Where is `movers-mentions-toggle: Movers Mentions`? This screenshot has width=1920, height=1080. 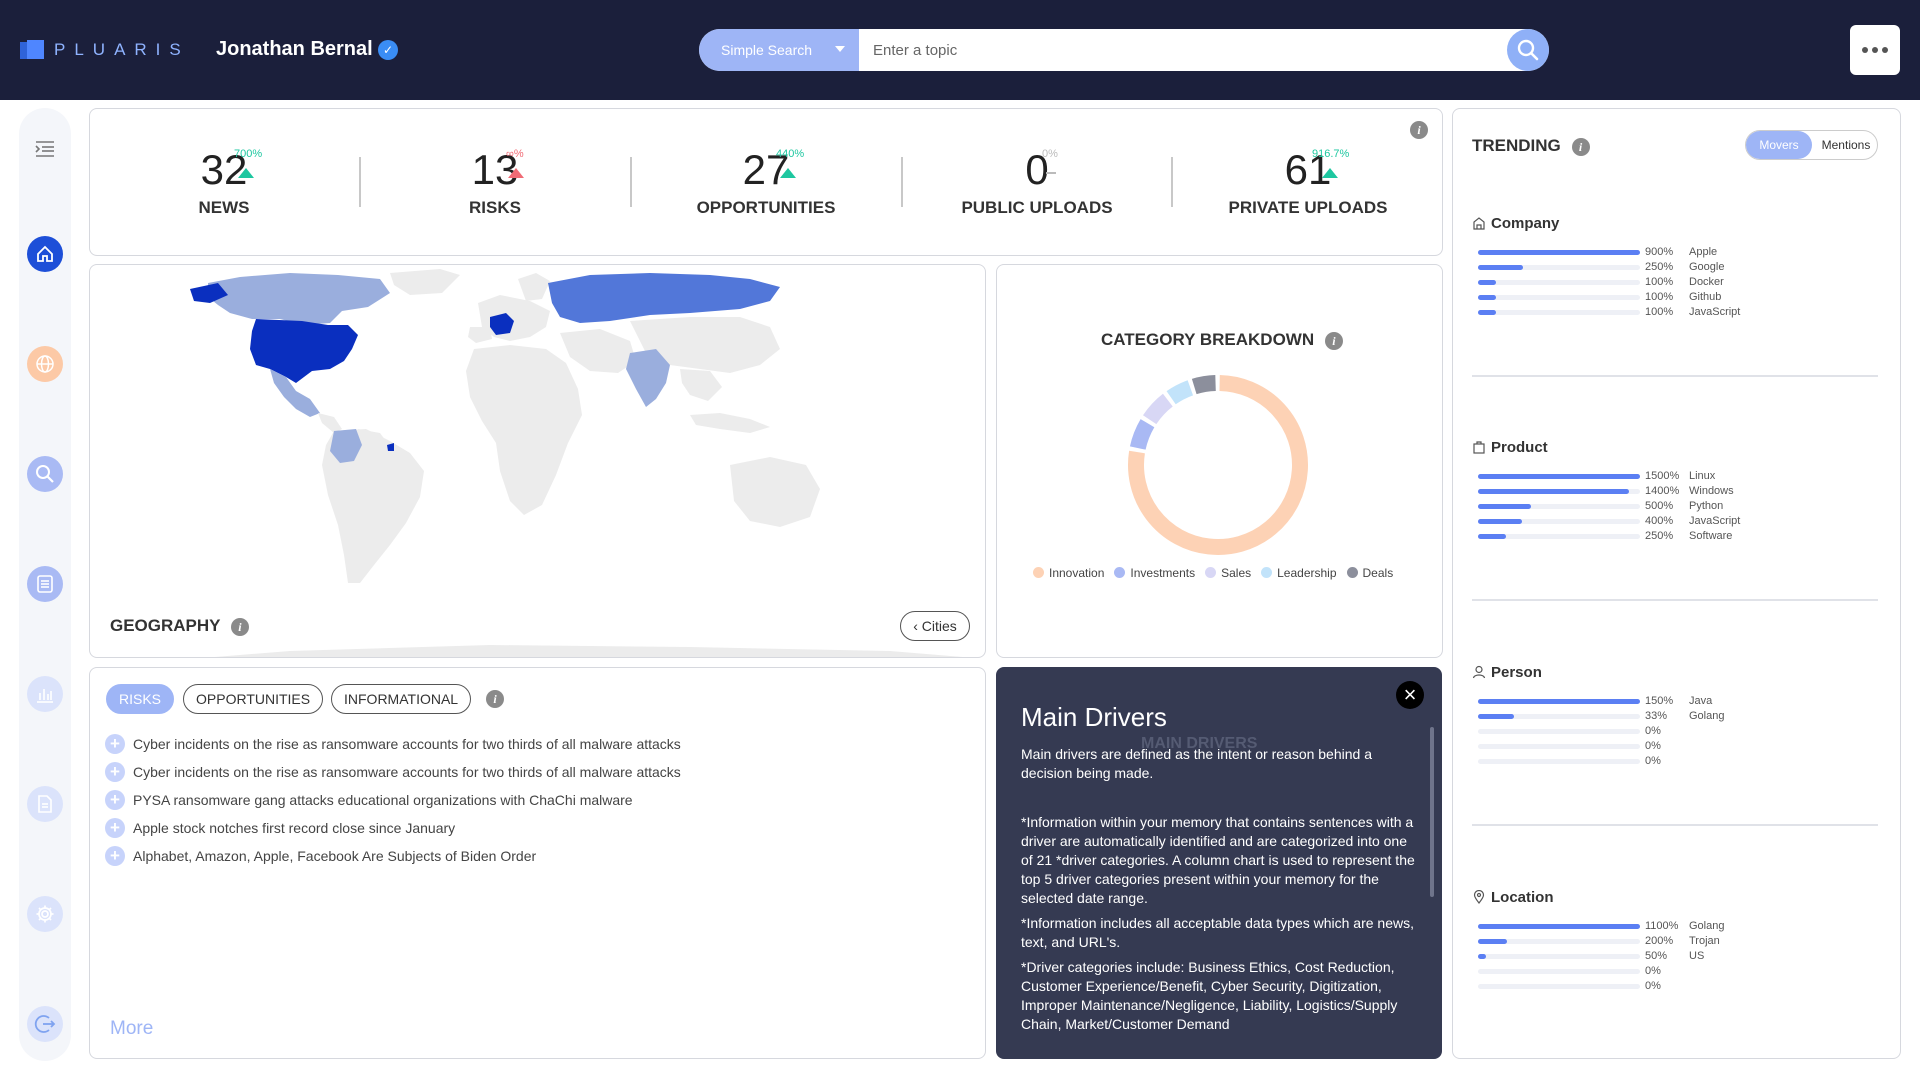
movers-mentions-toggle: Movers Mentions is located at coordinates (1811, 145).